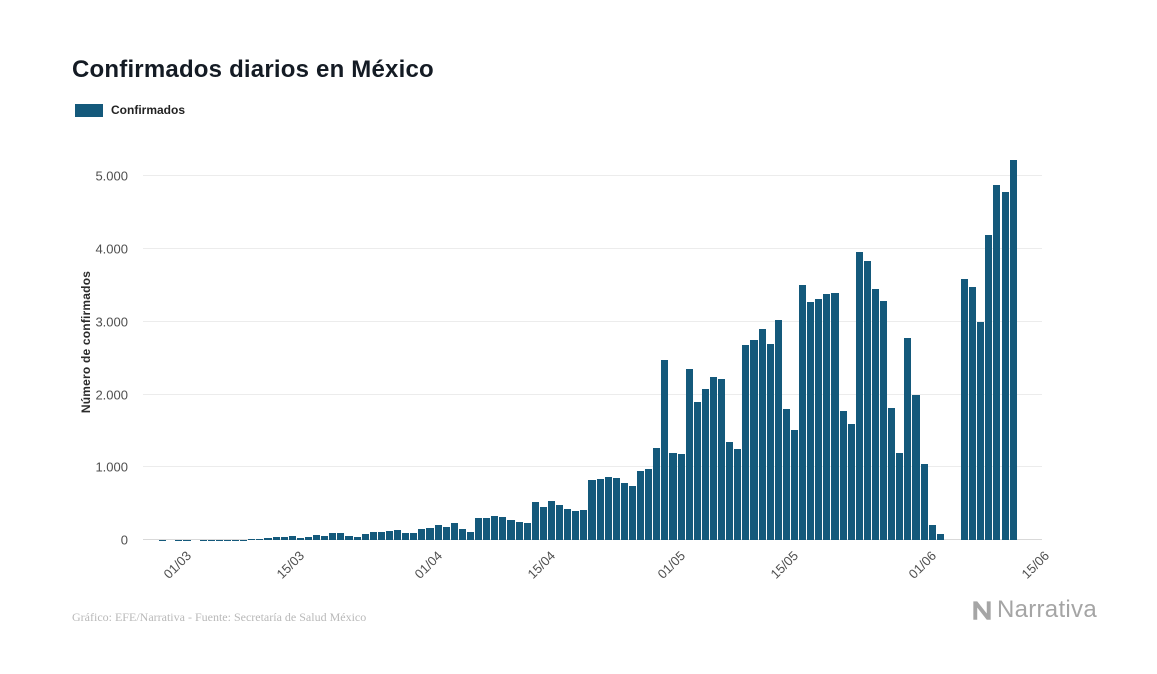  What do you see at coordinates (541, 565) in the screenshot?
I see `x-tick-label: 15/04` at bounding box center [541, 565].